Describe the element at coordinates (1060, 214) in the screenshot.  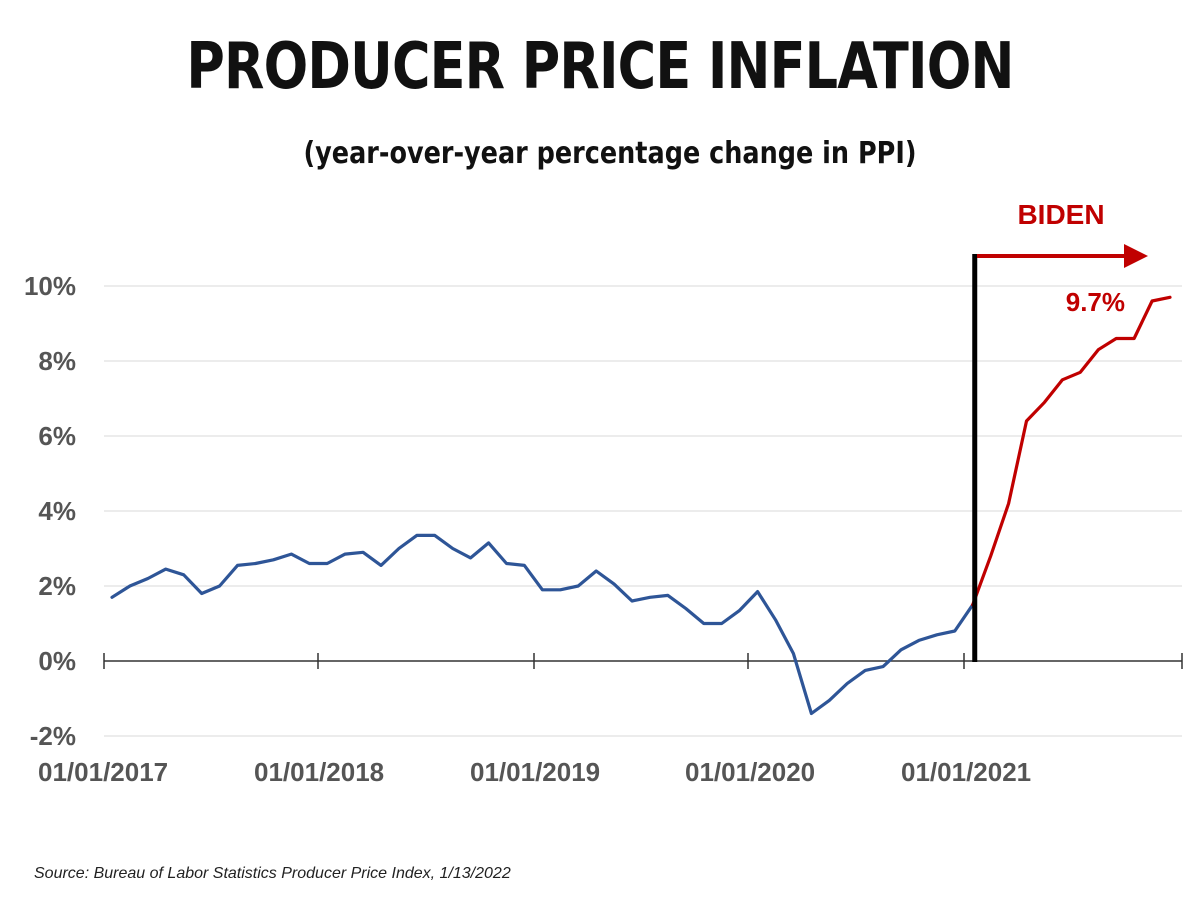
I see `biden-label: BIDEN` at that location.